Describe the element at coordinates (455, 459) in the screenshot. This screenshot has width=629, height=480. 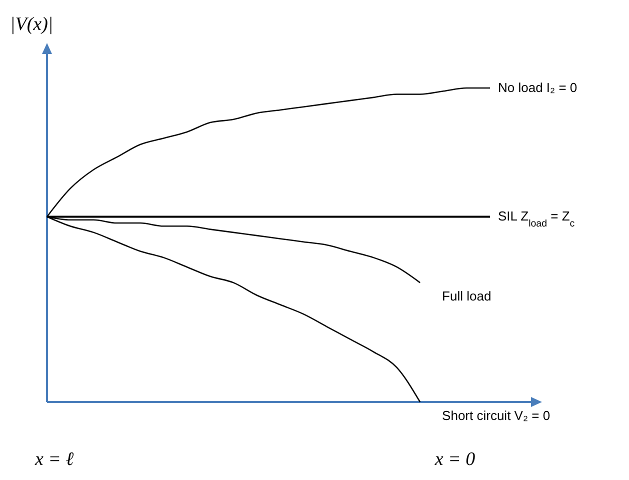
I see `text: x = 0` at that location.